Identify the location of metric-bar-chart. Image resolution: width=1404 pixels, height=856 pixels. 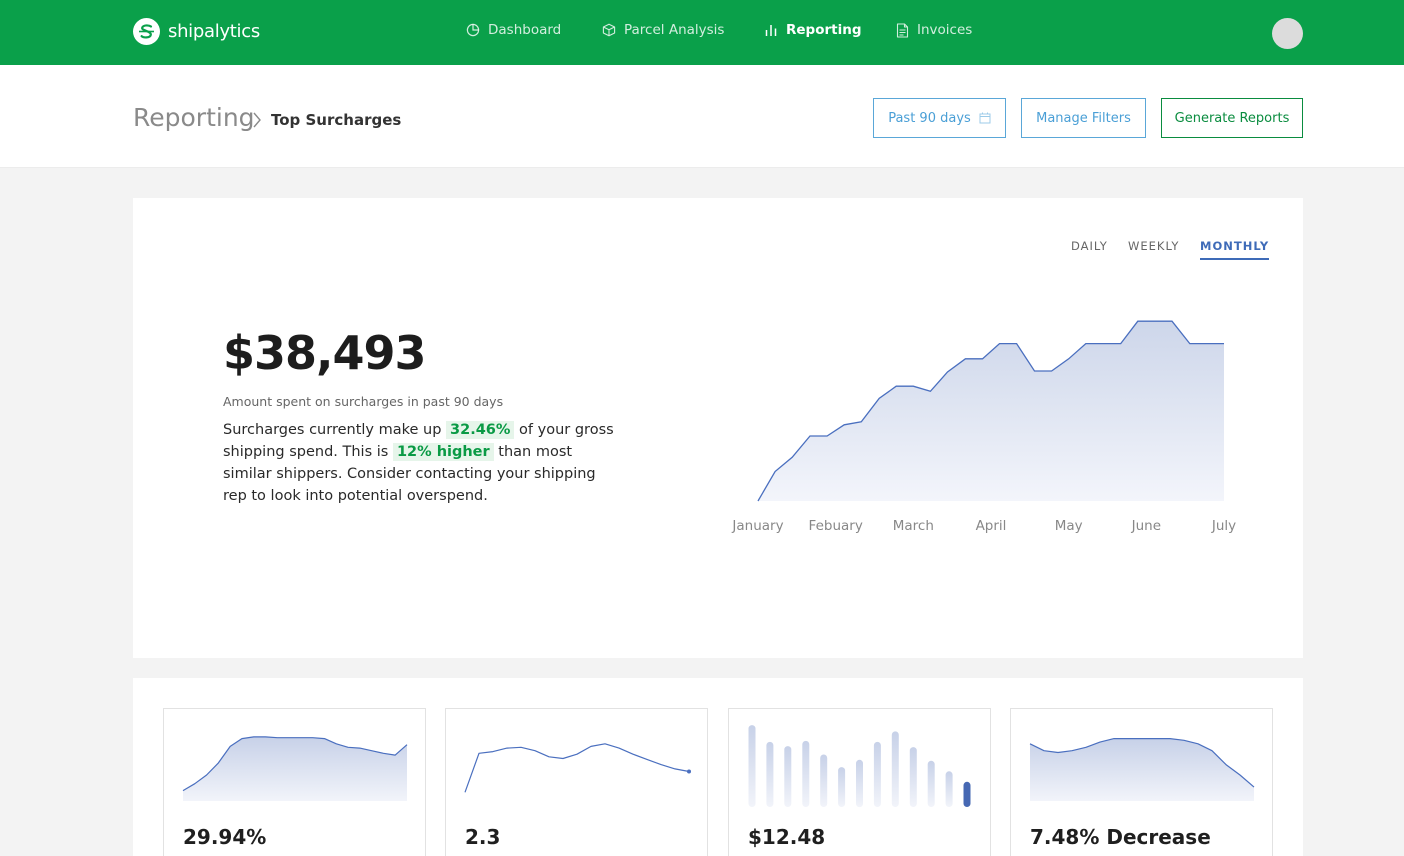
(859, 766).